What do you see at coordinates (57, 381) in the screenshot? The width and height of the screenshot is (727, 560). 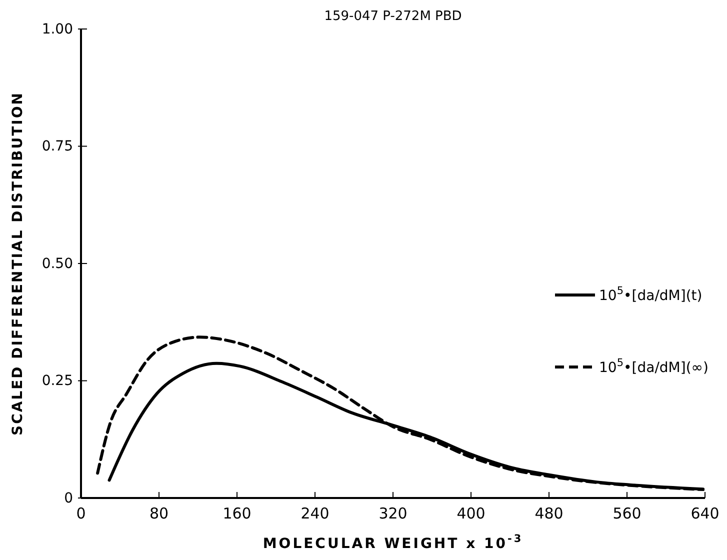 I see `y-tick-label: 0.25` at bounding box center [57, 381].